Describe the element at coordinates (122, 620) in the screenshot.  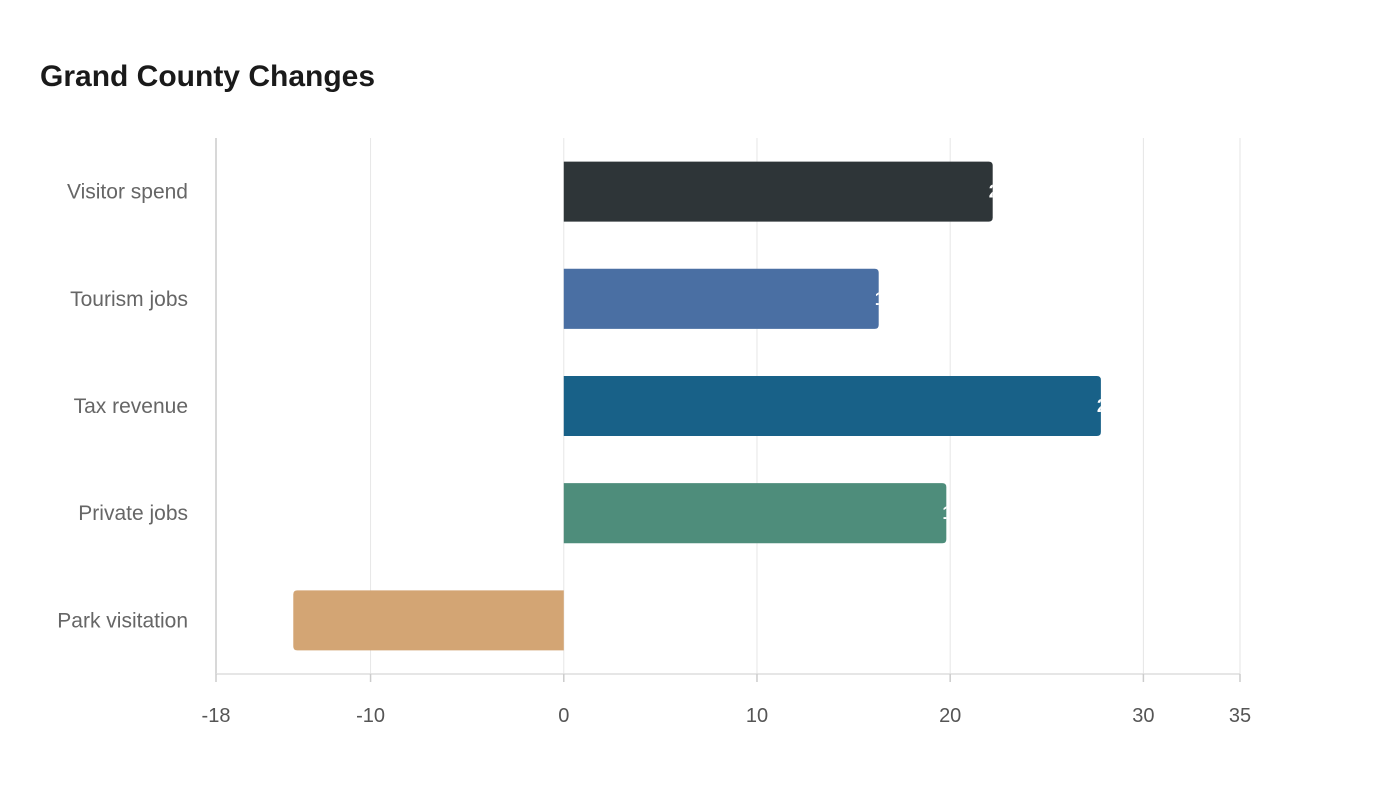
I see `category-label: Park visitation` at that location.